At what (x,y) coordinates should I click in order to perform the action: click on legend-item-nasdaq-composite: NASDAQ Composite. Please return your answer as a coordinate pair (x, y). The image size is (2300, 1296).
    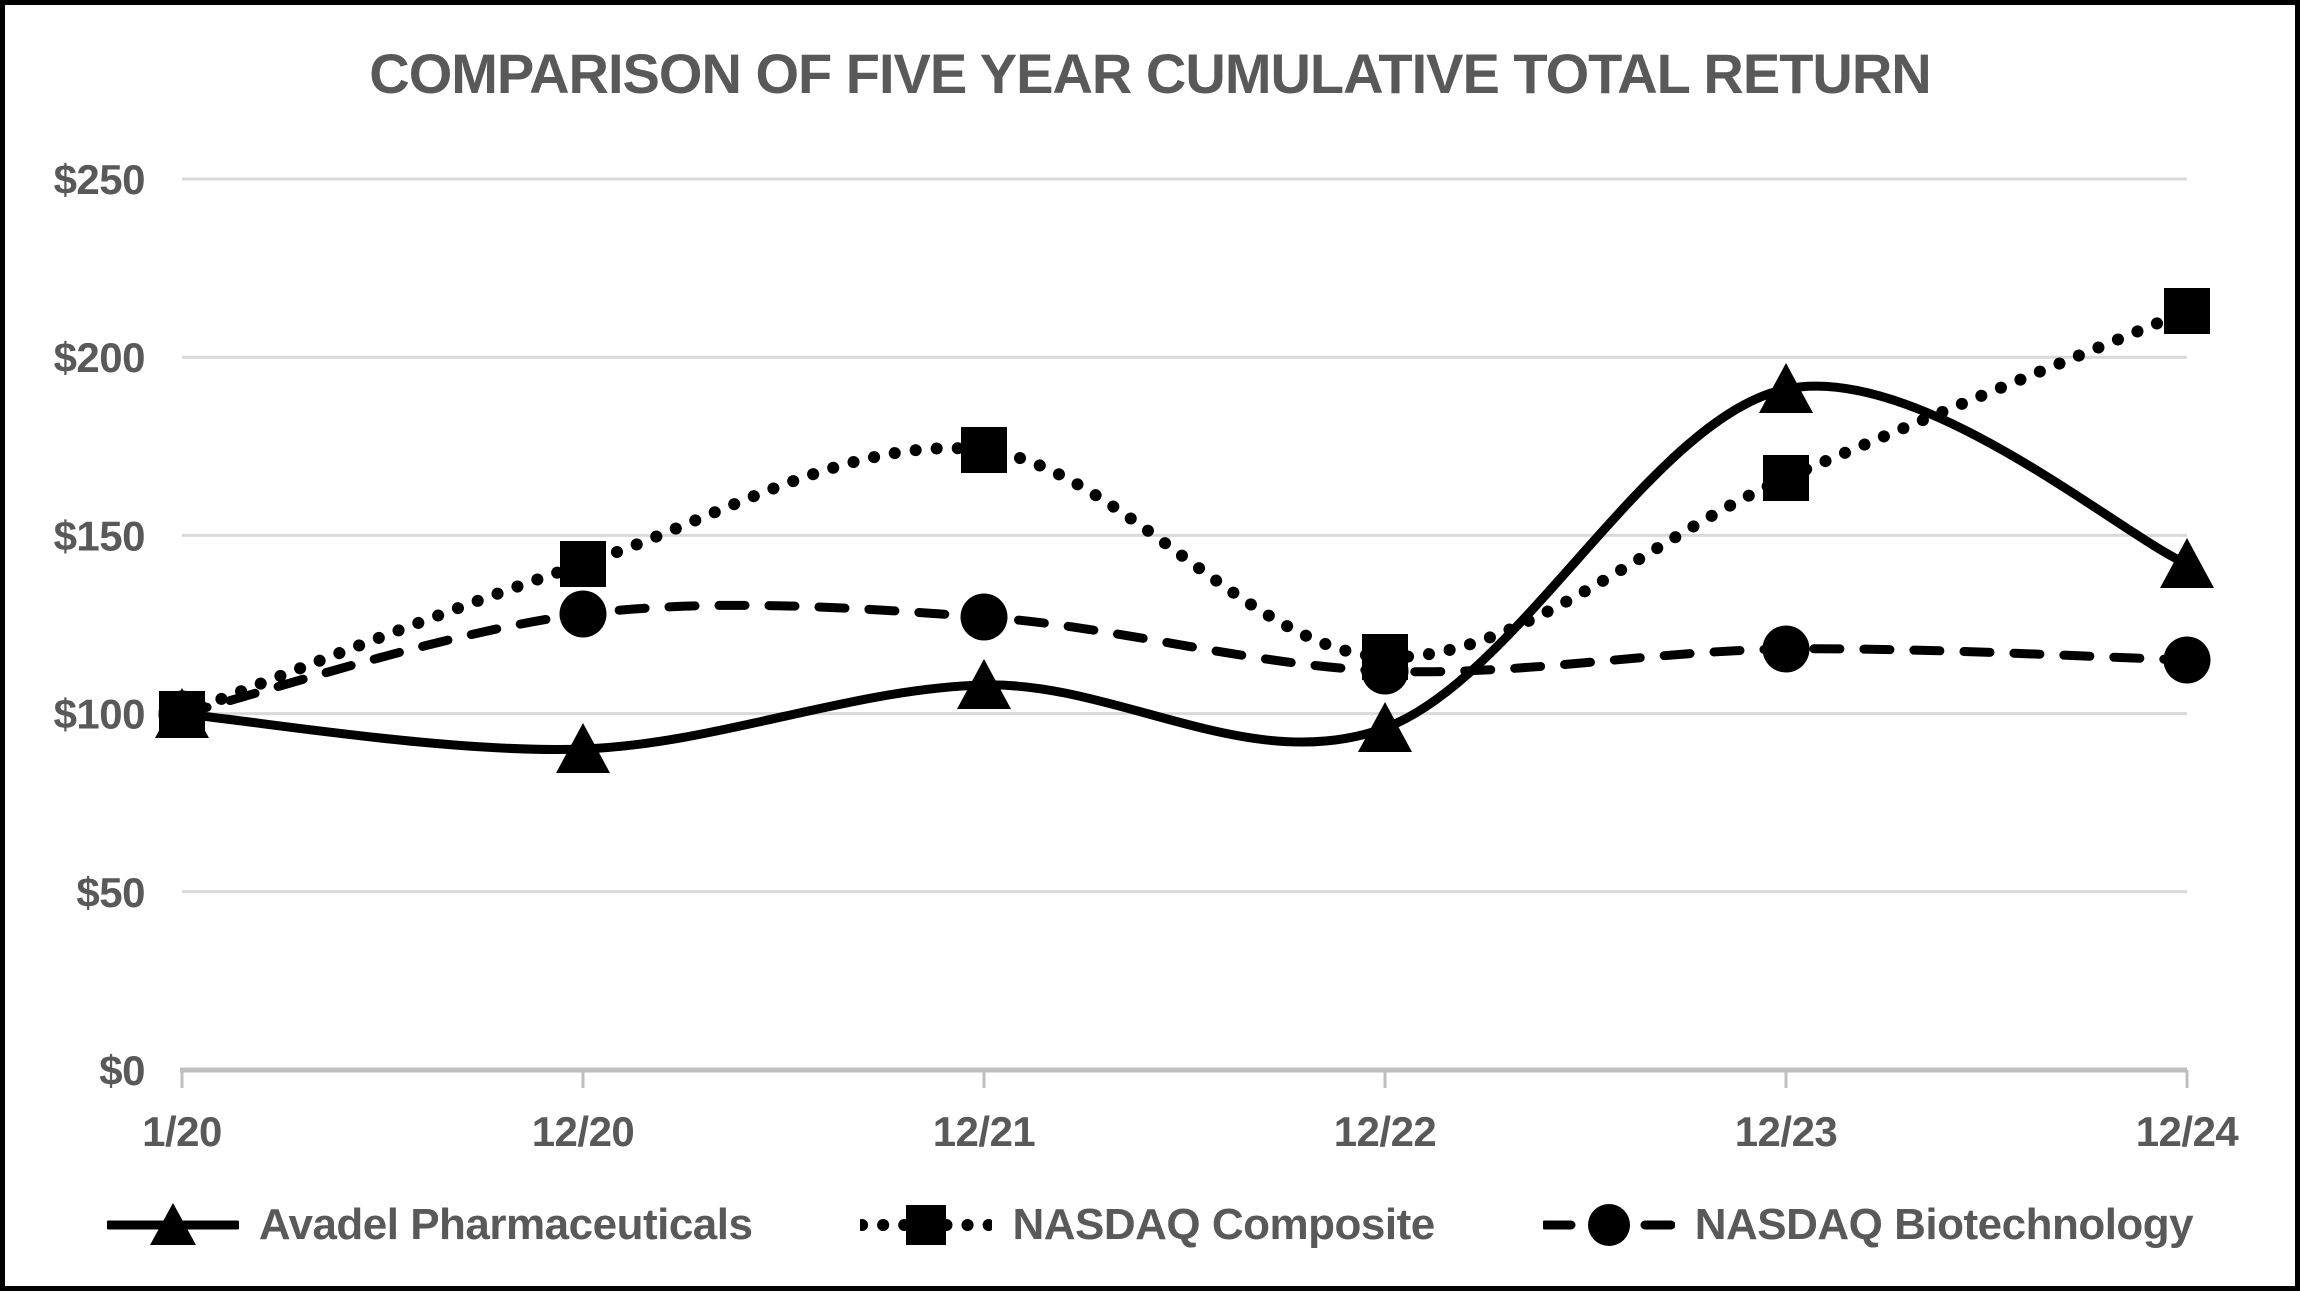
    Looking at the image, I should click on (1147, 1225).